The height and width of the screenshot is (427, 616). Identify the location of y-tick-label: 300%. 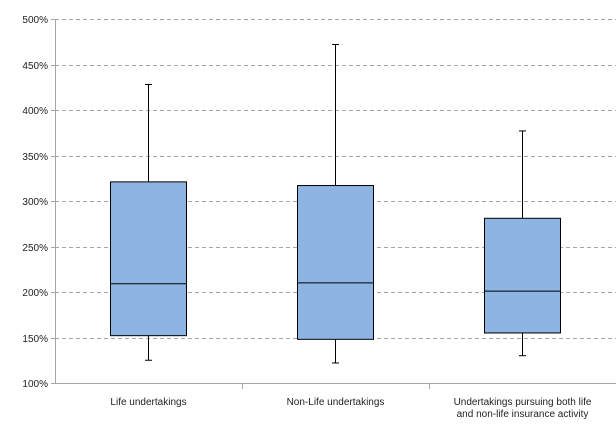
(35, 202).